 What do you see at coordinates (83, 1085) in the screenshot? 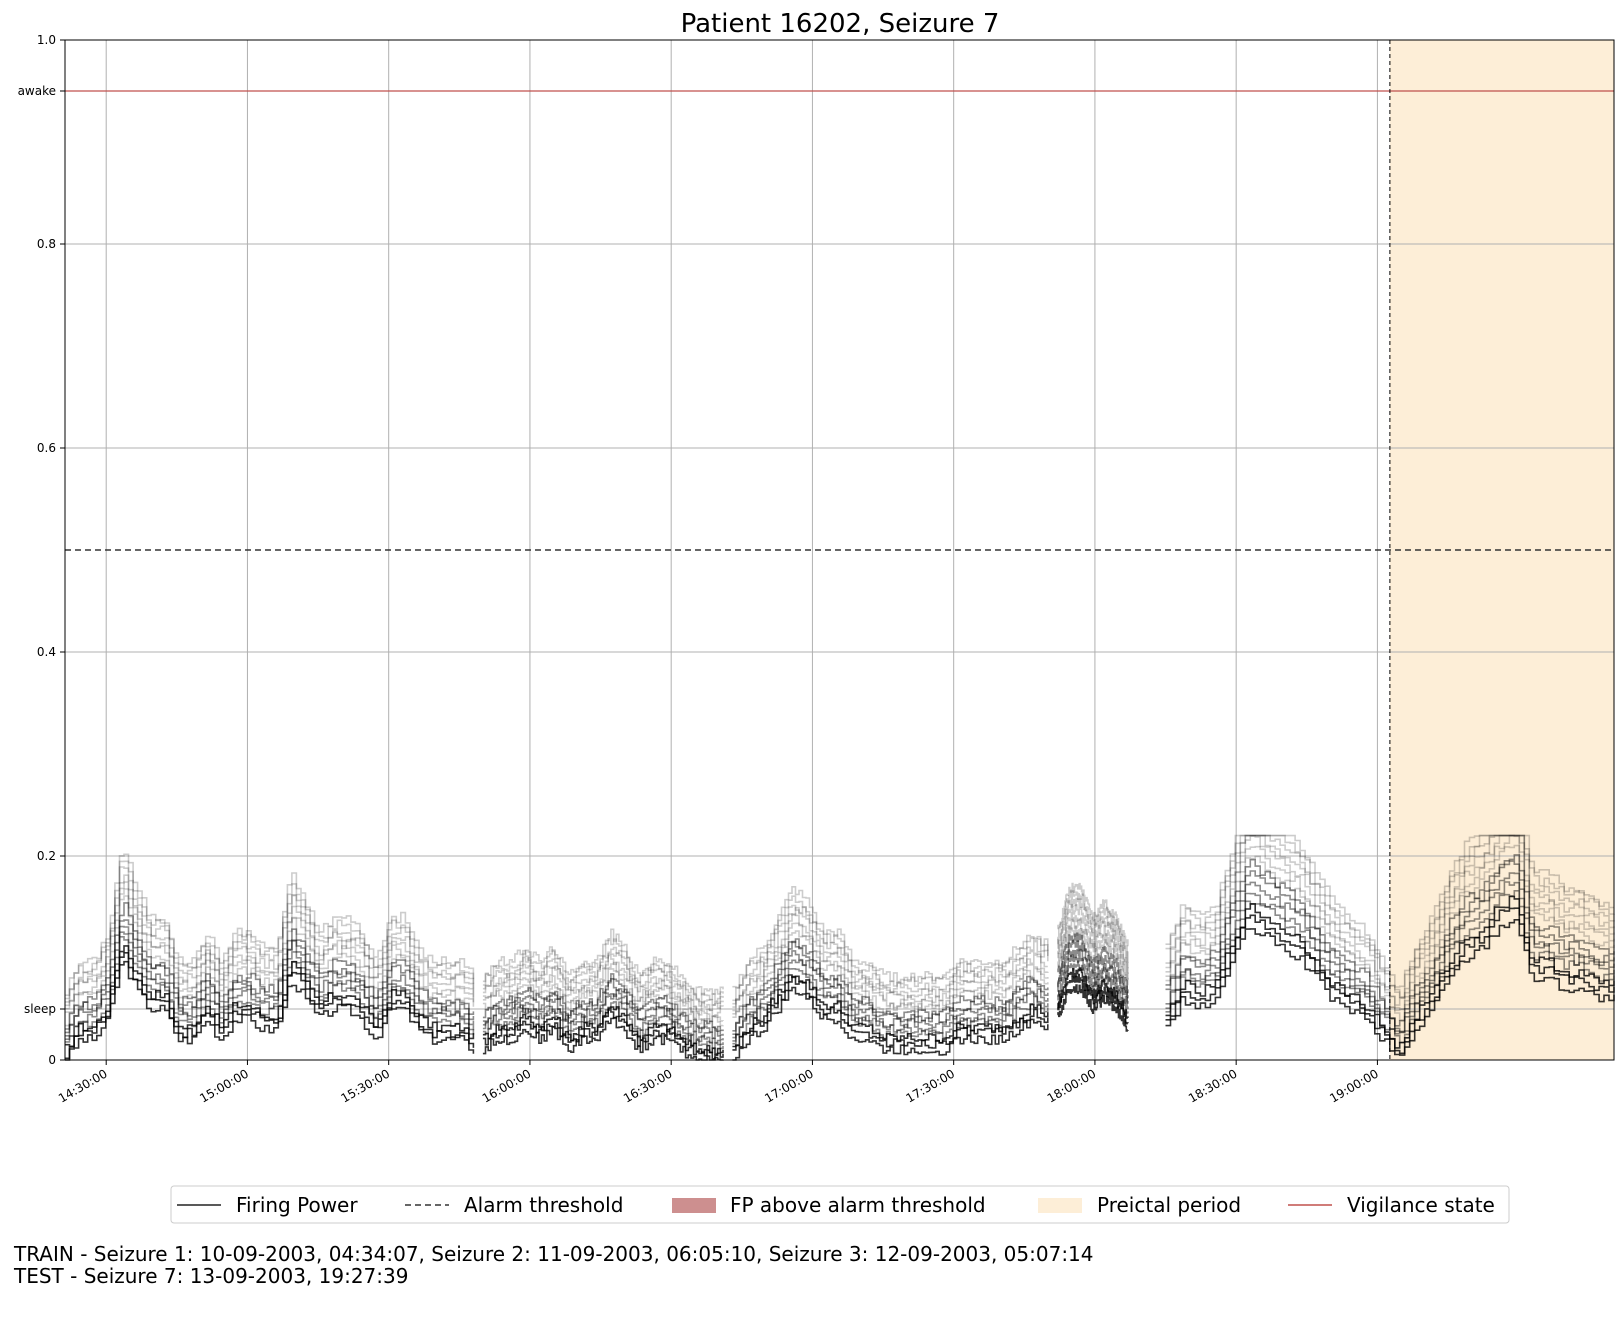
I see `x-tick-label: 14:30:00` at bounding box center [83, 1085].